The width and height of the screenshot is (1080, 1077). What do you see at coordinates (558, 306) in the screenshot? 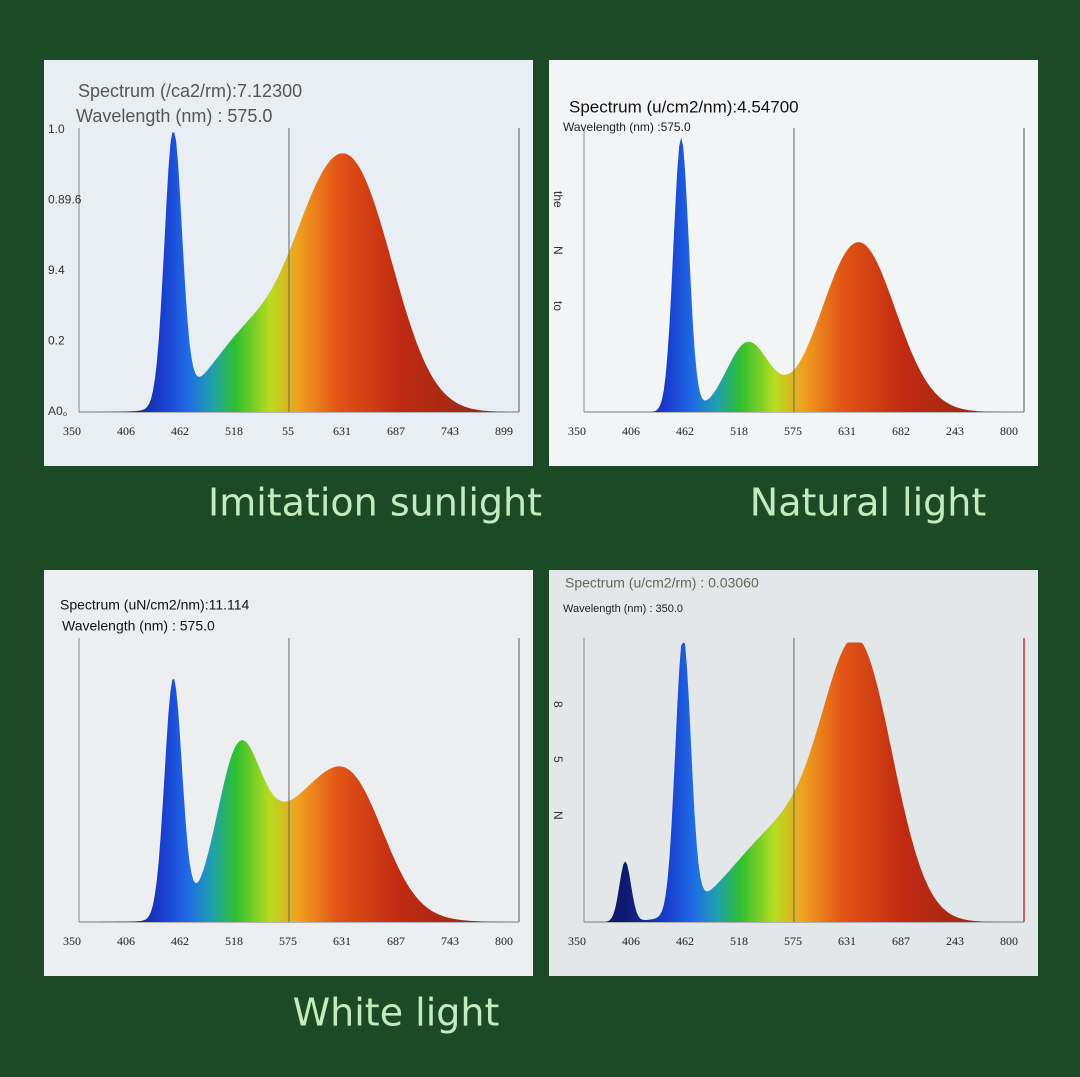
I see `y-tick-label: to` at bounding box center [558, 306].